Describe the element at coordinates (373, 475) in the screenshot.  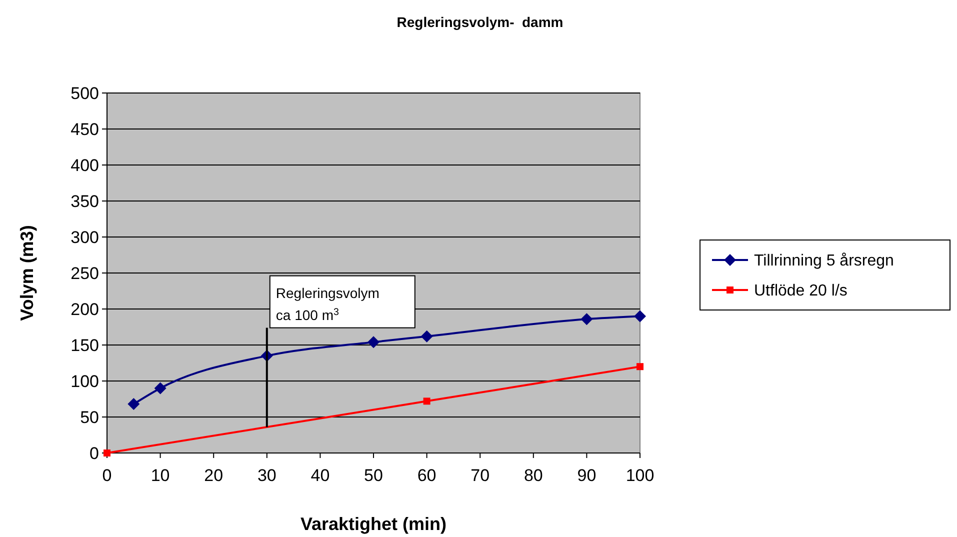
I see `x-tick-label: 50` at that location.